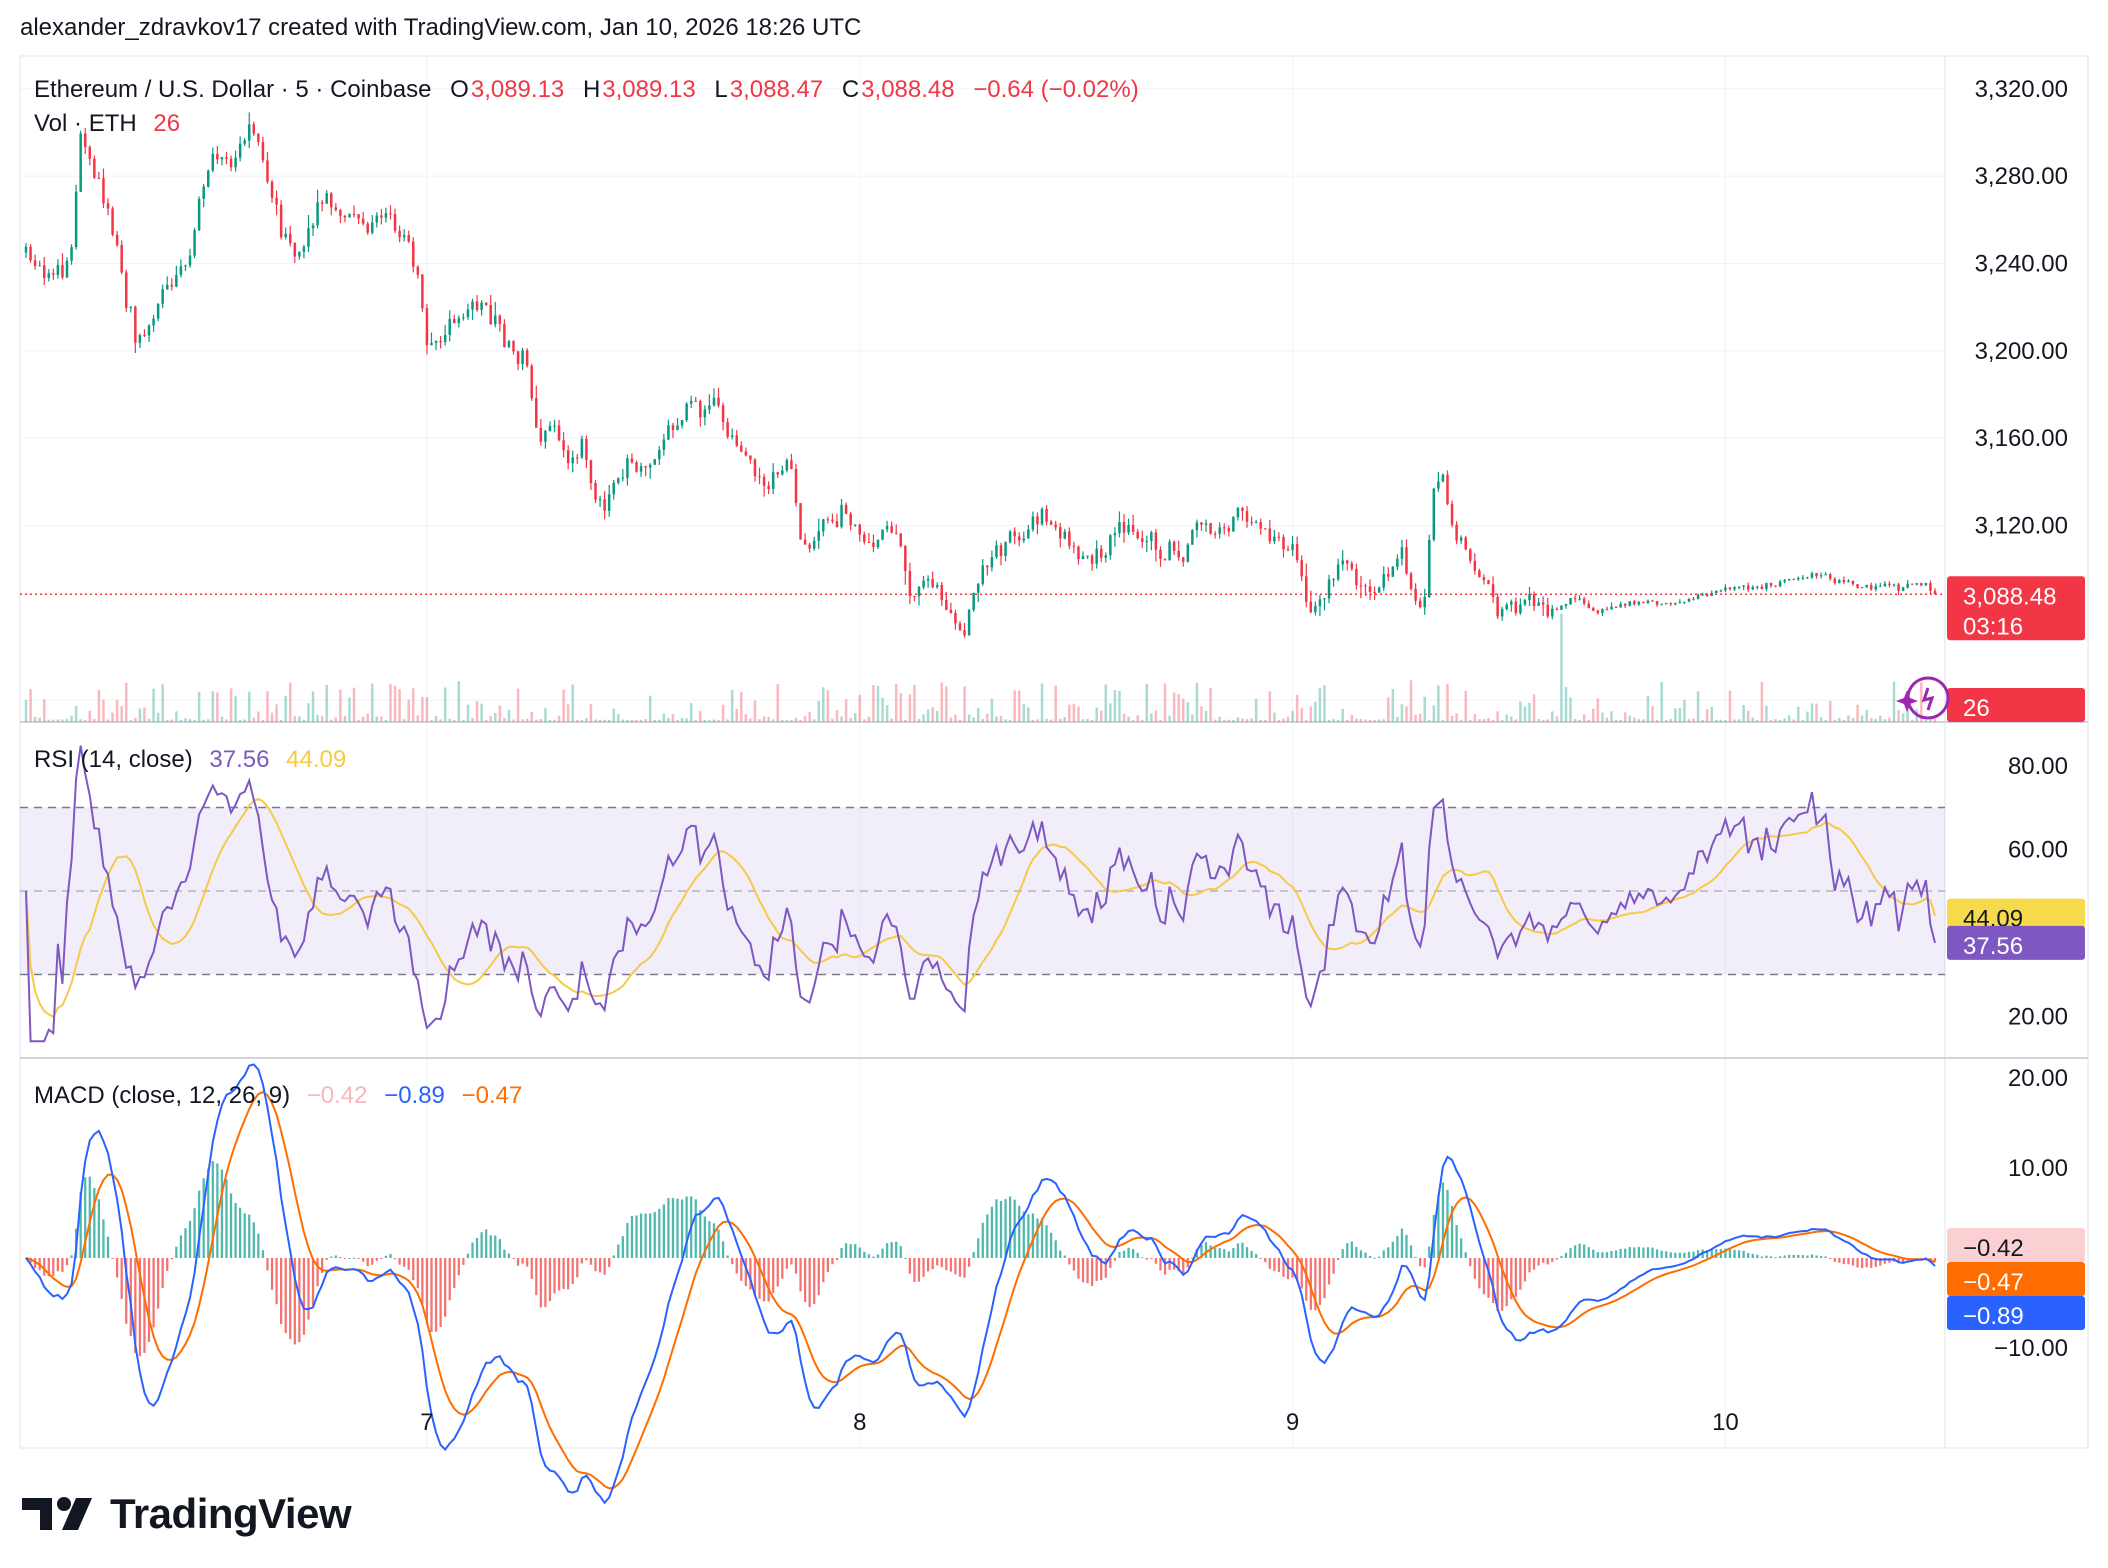  Describe the element at coordinates (2038, 1016) in the screenshot. I see `rsi-tick-label: 20.00` at that location.